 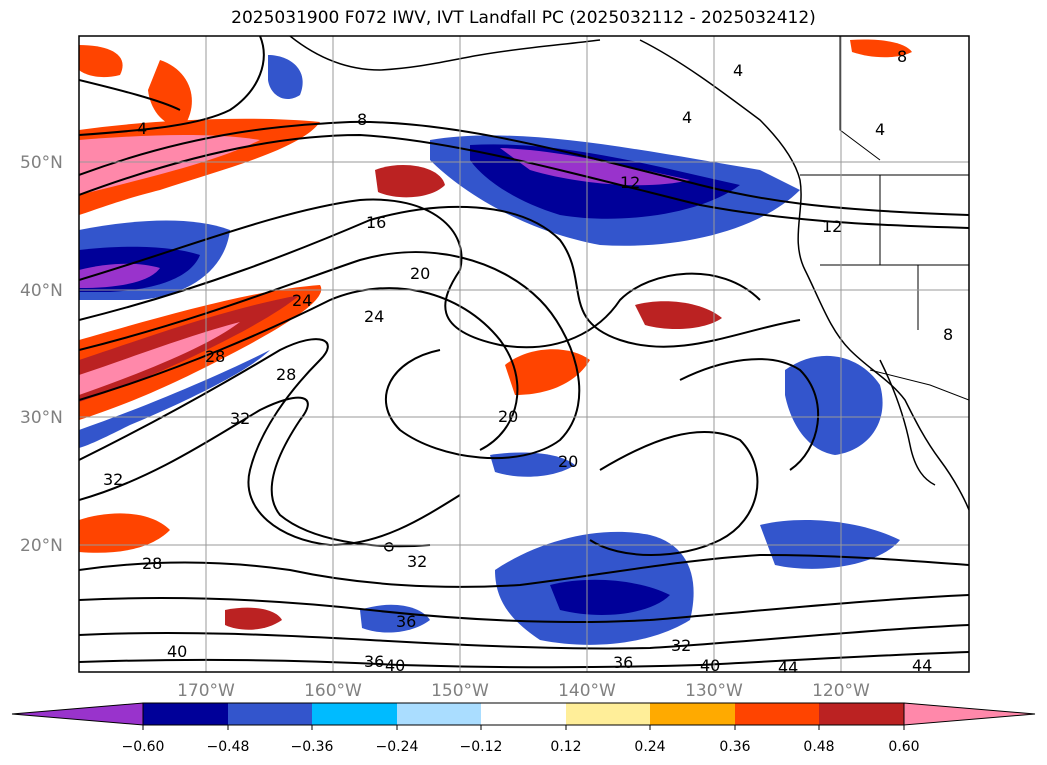 I want to click on lon-label-120w: 120°W, so click(x=841, y=691).